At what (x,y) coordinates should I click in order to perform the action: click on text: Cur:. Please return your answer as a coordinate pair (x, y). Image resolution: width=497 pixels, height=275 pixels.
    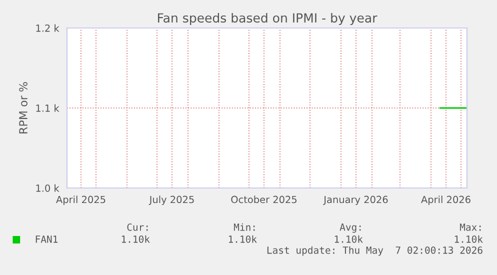
    Looking at the image, I should click on (137, 227).